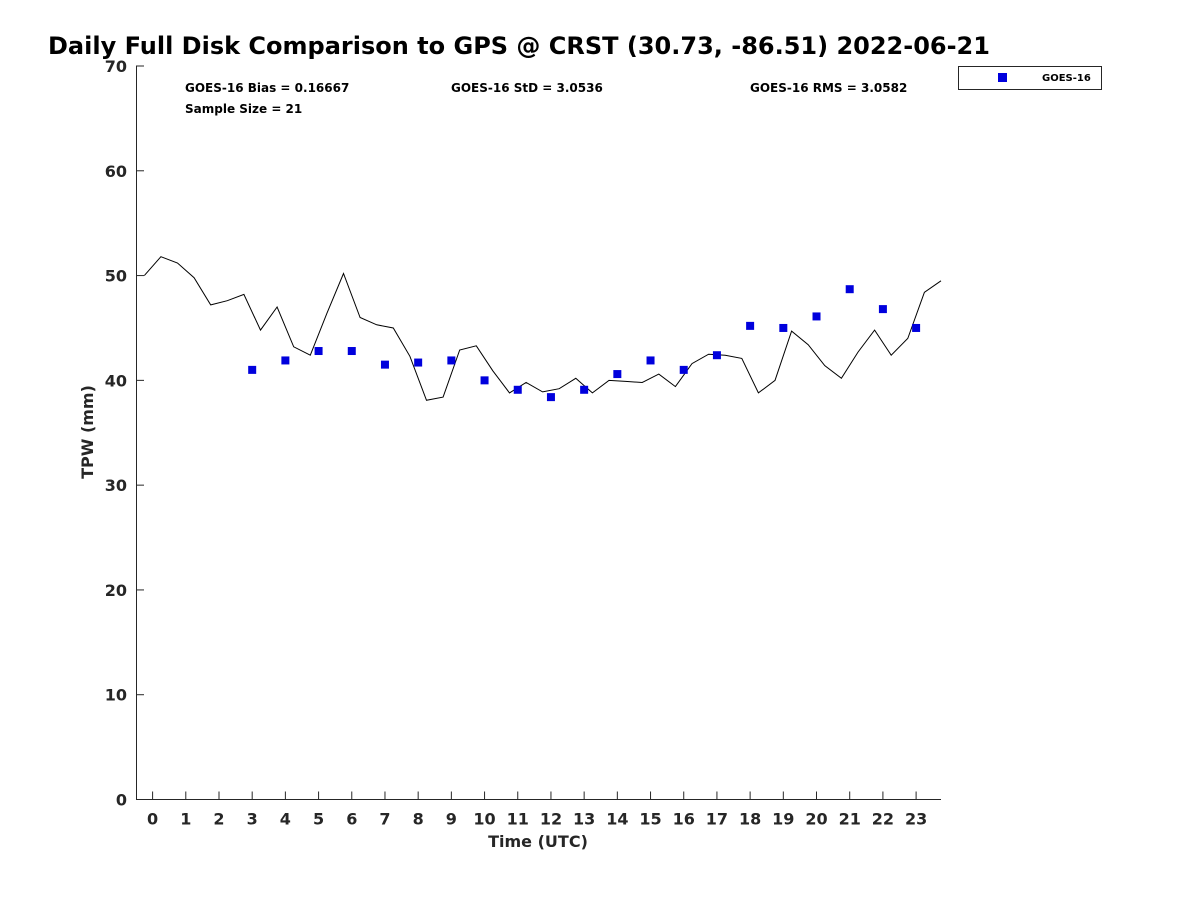 This screenshot has width=1200, height=900. Describe the element at coordinates (121, 800) in the screenshot. I see `y-tick-label: 0` at that location.